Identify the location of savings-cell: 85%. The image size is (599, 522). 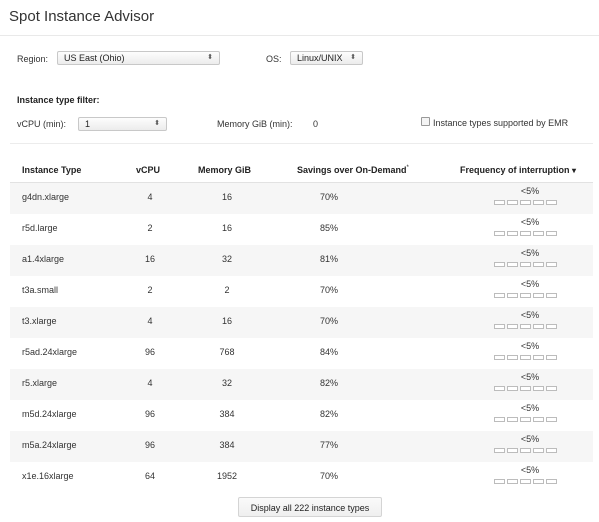
(328, 228).